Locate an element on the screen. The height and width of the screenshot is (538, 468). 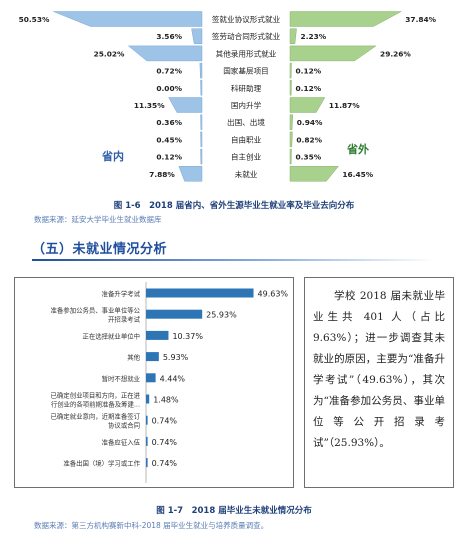
bar-value-label-6: 1.48% is located at coordinates (166, 400).